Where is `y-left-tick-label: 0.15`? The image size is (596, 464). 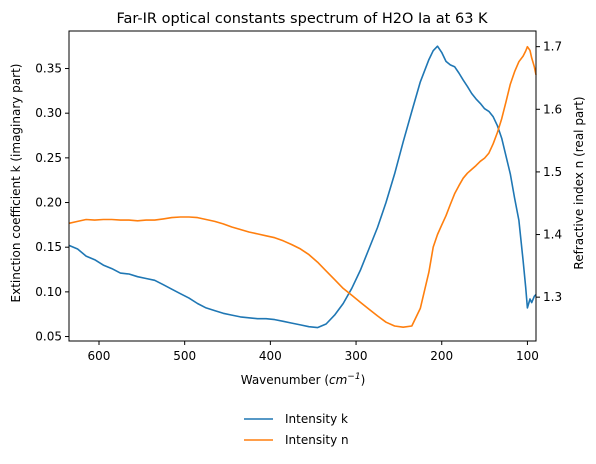 y-left-tick-label: 0.15 is located at coordinates (48, 247).